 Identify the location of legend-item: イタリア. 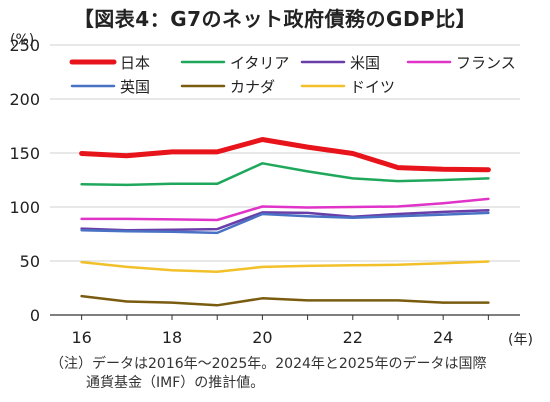
(234, 63).